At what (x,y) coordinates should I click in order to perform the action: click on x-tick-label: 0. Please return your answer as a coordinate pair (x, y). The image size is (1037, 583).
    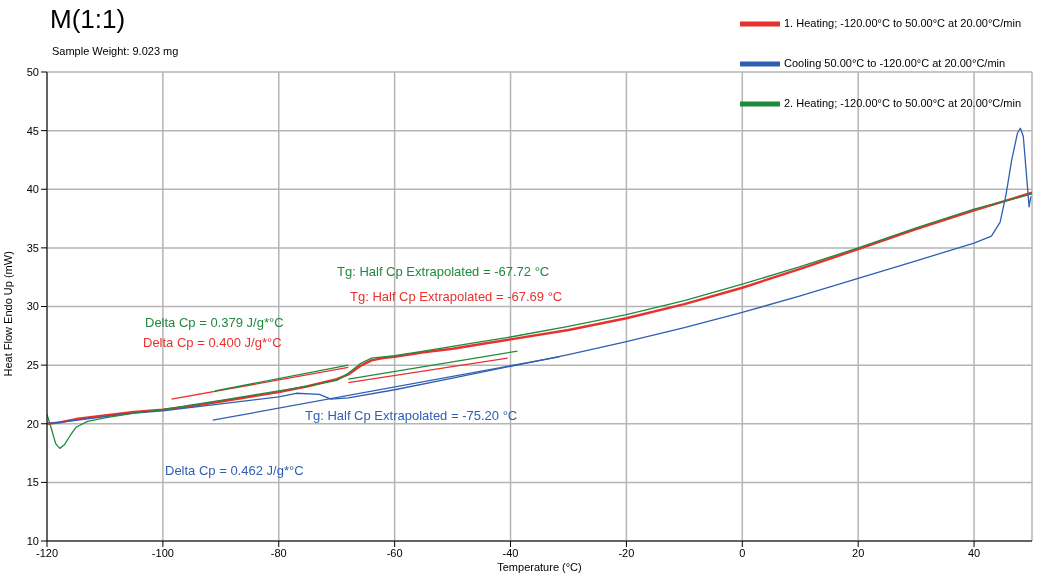
    Looking at the image, I should click on (742, 552).